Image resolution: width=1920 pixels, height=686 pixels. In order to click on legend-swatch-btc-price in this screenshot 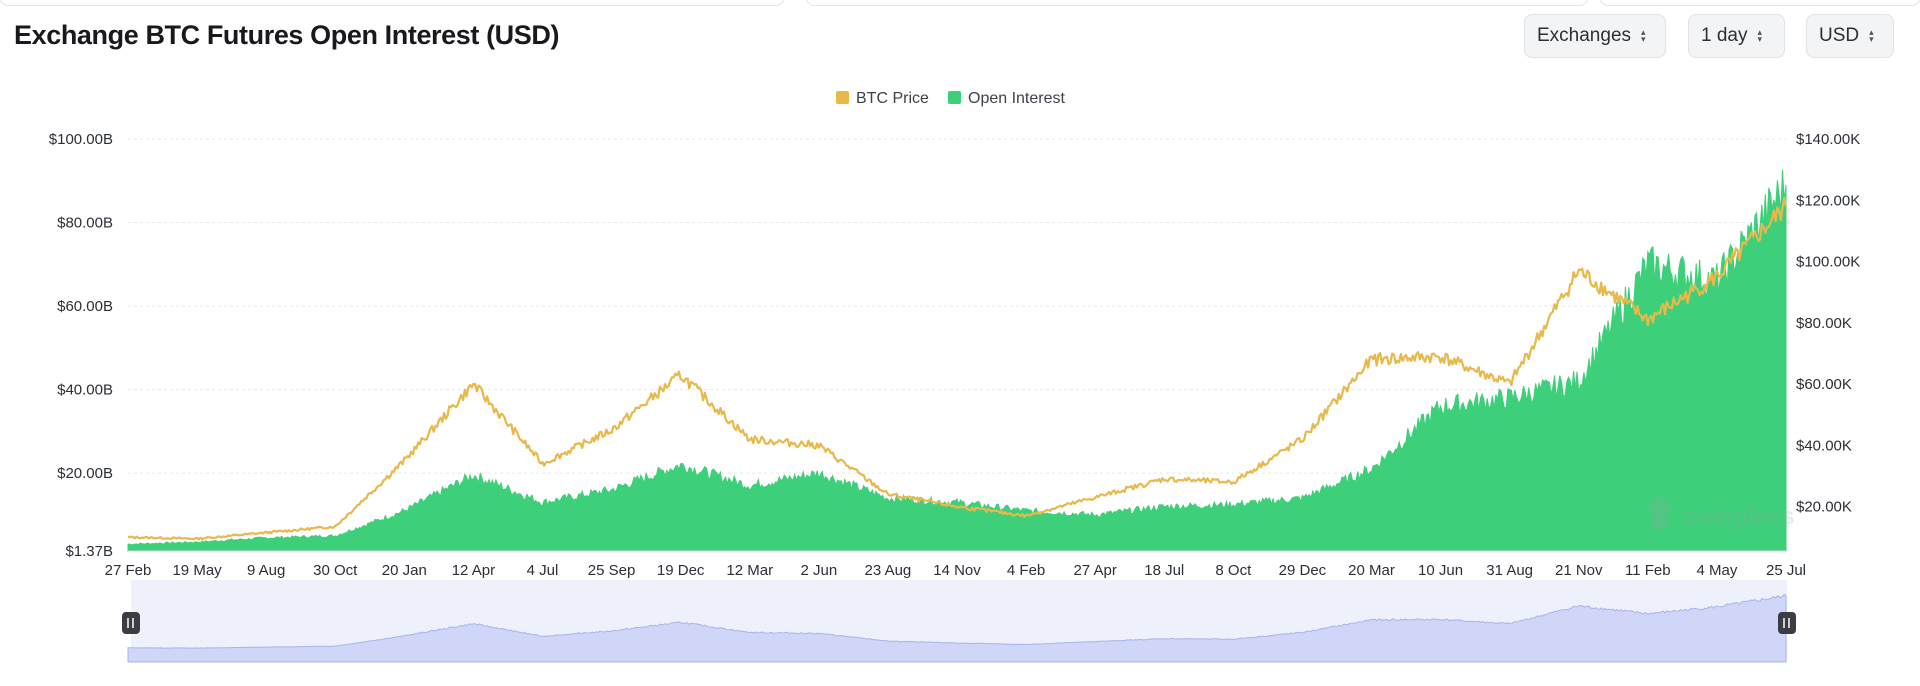, I will do `click(842, 97)`.